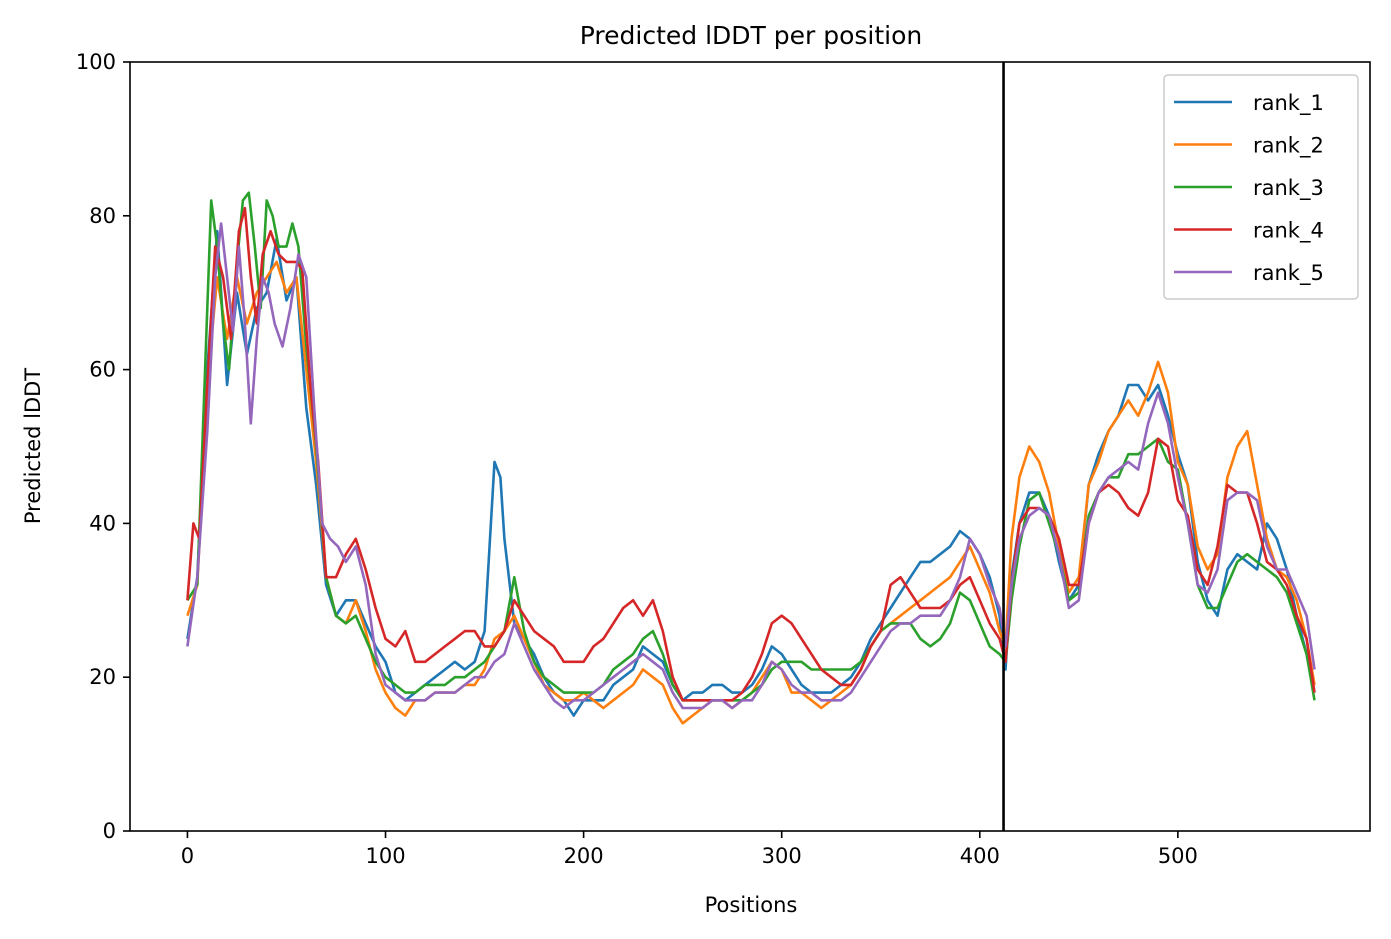 The image size is (1391, 939). Describe the element at coordinates (751, 35) in the screenshot. I see `chart-title: Predicted lDDT per position` at that location.